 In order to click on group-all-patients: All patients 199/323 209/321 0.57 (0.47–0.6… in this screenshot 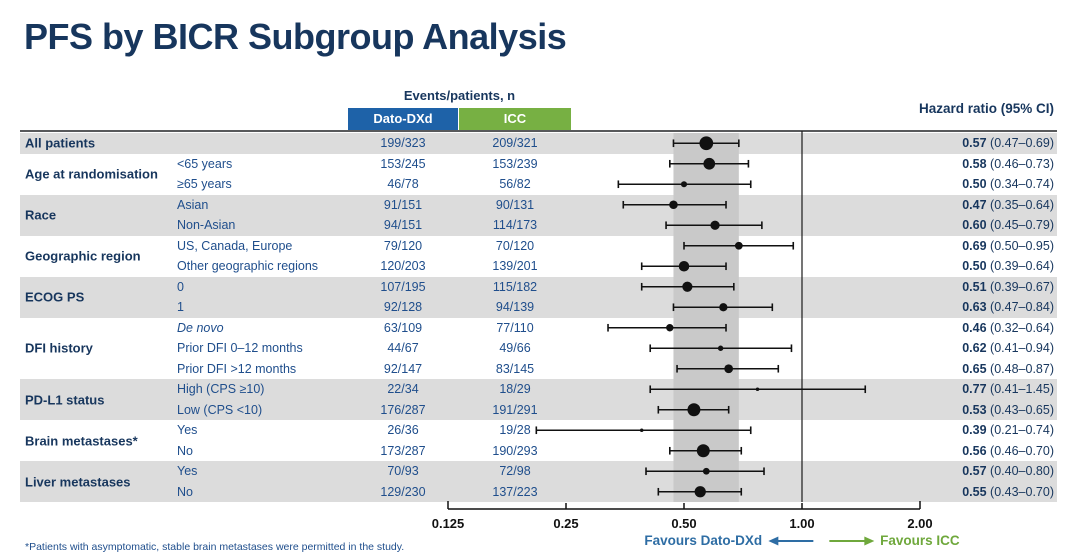, I will do `click(538, 143)`.